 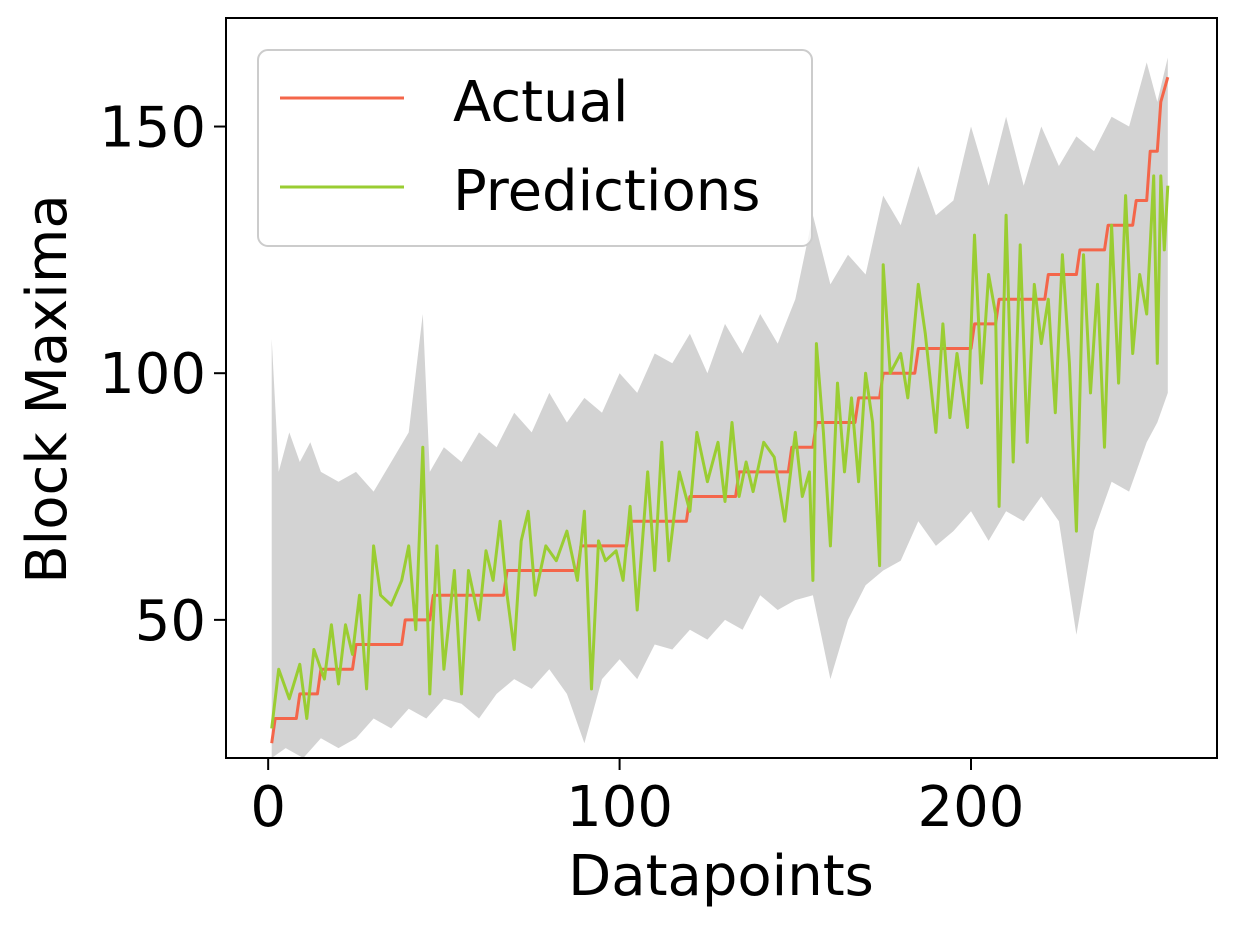 What do you see at coordinates (268, 807) in the screenshot?
I see `x-tick-label: 0` at bounding box center [268, 807].